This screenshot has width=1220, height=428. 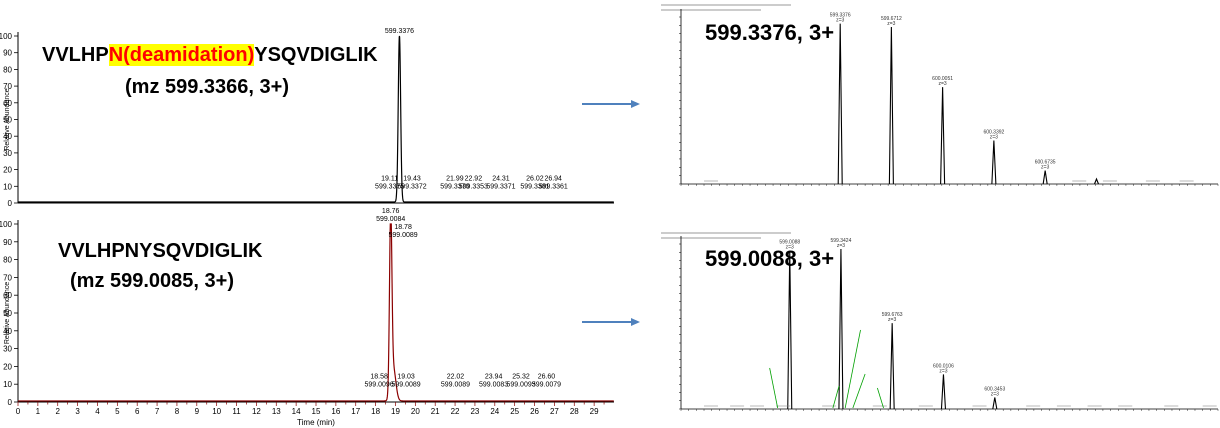 I want to click on x-tick-label: 4, so click(x=97, y=411).